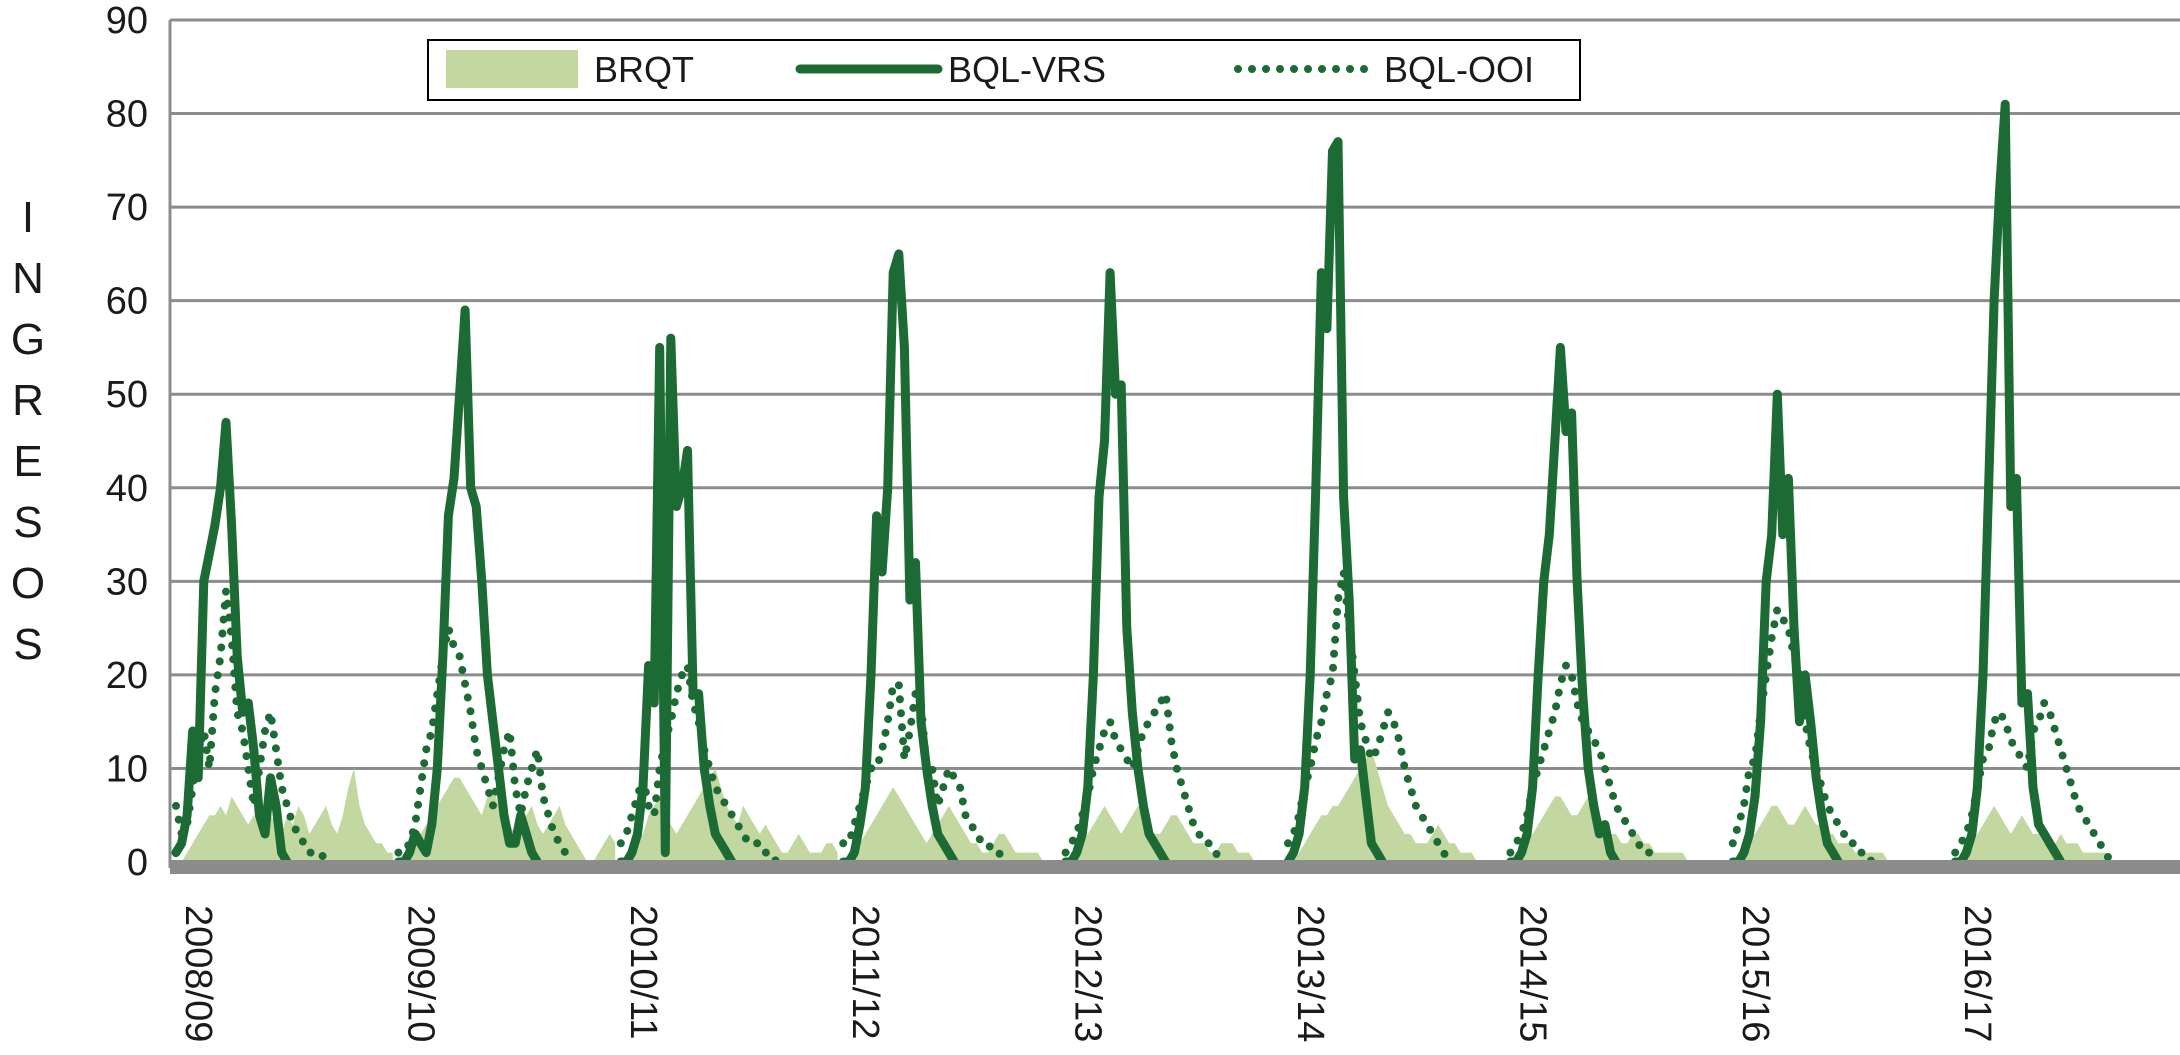 The image size is (2180, 1055). Describe the element at coordinates (643, 972) in the screenshot. I see `x-tick-label-2010-11: 2010/11` at that location.